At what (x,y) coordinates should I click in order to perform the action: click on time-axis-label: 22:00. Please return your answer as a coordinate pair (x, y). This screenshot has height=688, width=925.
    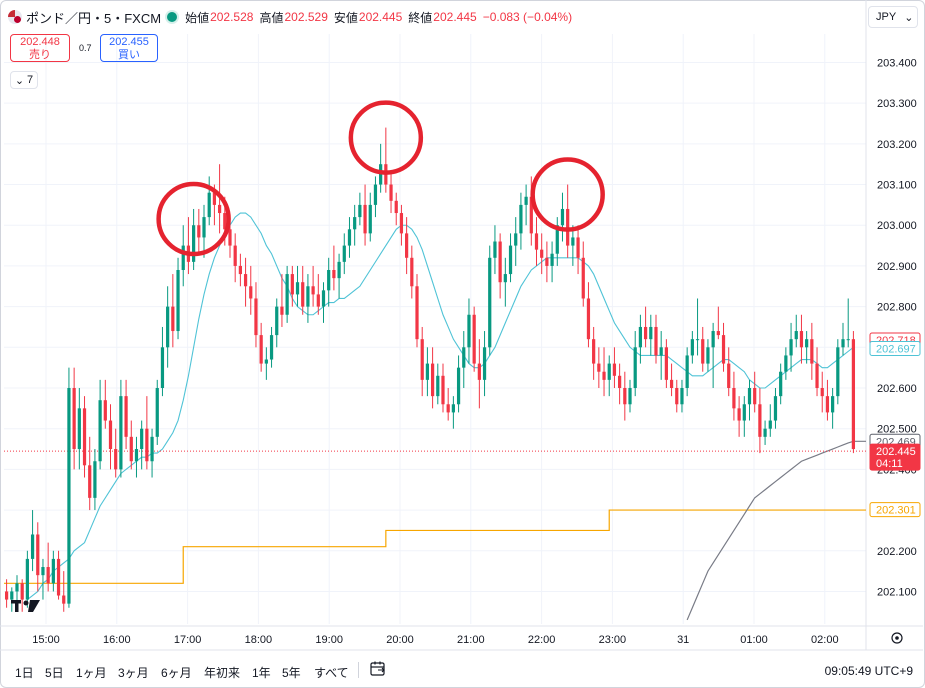
    Looking at the image, I should click on (542, 640).